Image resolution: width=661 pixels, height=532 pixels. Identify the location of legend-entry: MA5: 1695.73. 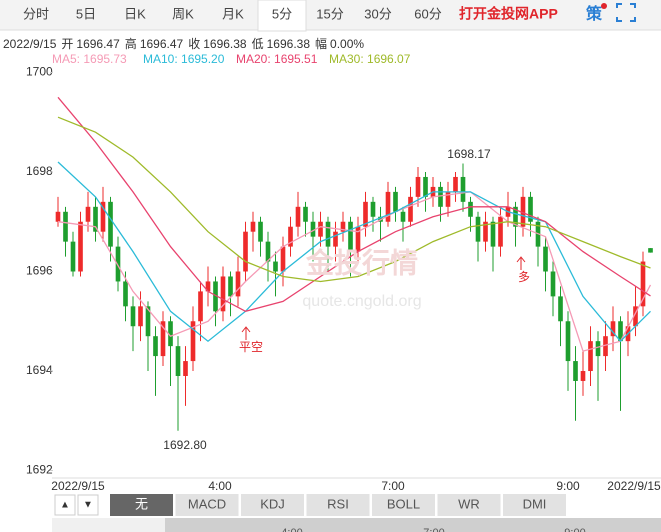
(89, 59).